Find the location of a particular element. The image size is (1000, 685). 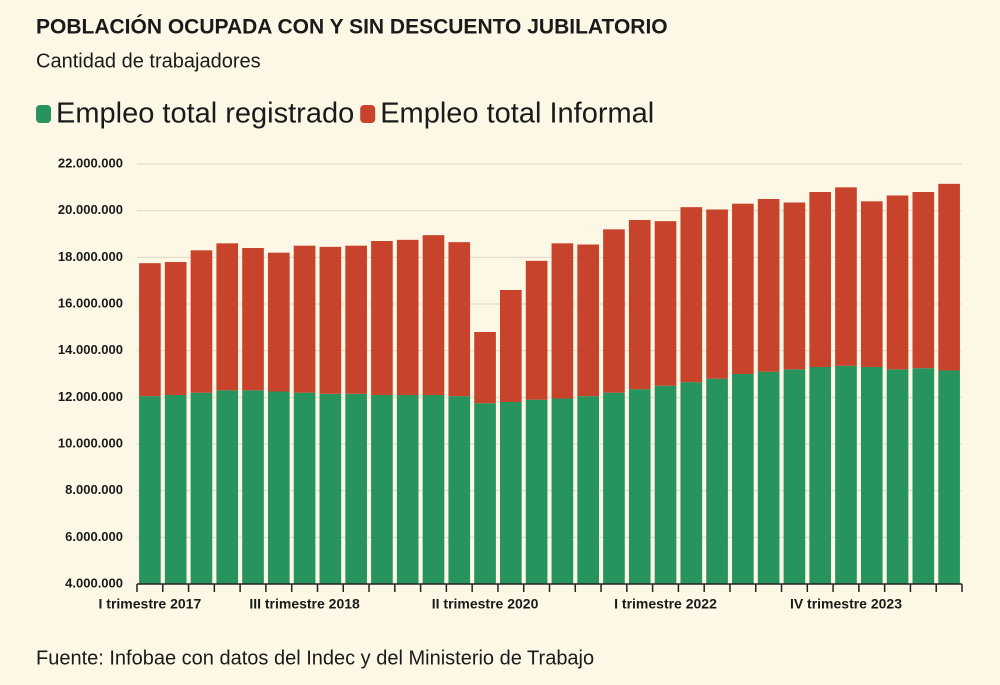

x-tick-label: IV trimestre 2023 is located at coordinates (846, 604).